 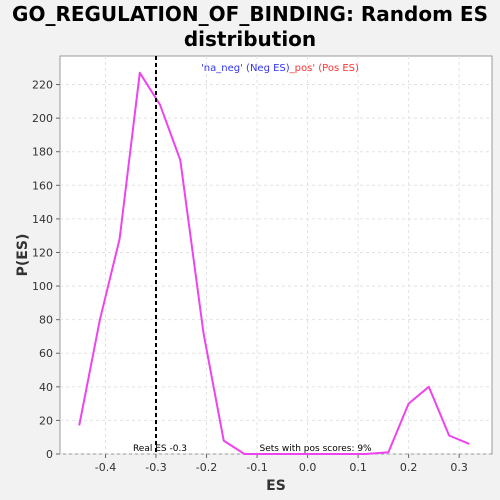 I want to click on x-tick-label: 0.0, so click(x=308, y=467).